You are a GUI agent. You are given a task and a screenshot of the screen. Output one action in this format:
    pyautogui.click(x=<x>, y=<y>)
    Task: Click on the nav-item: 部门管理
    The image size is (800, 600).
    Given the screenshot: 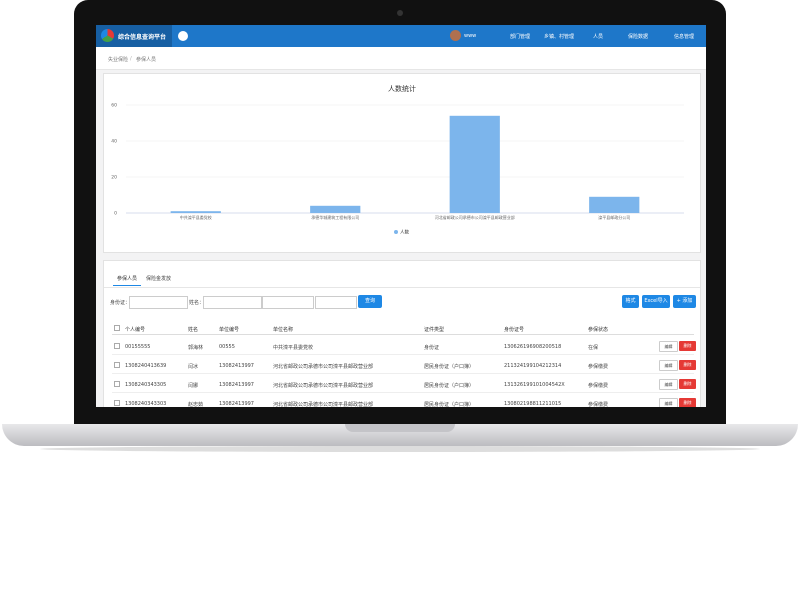 What is the action you would take?
    pyautogui.click(x=520, y=37)
    